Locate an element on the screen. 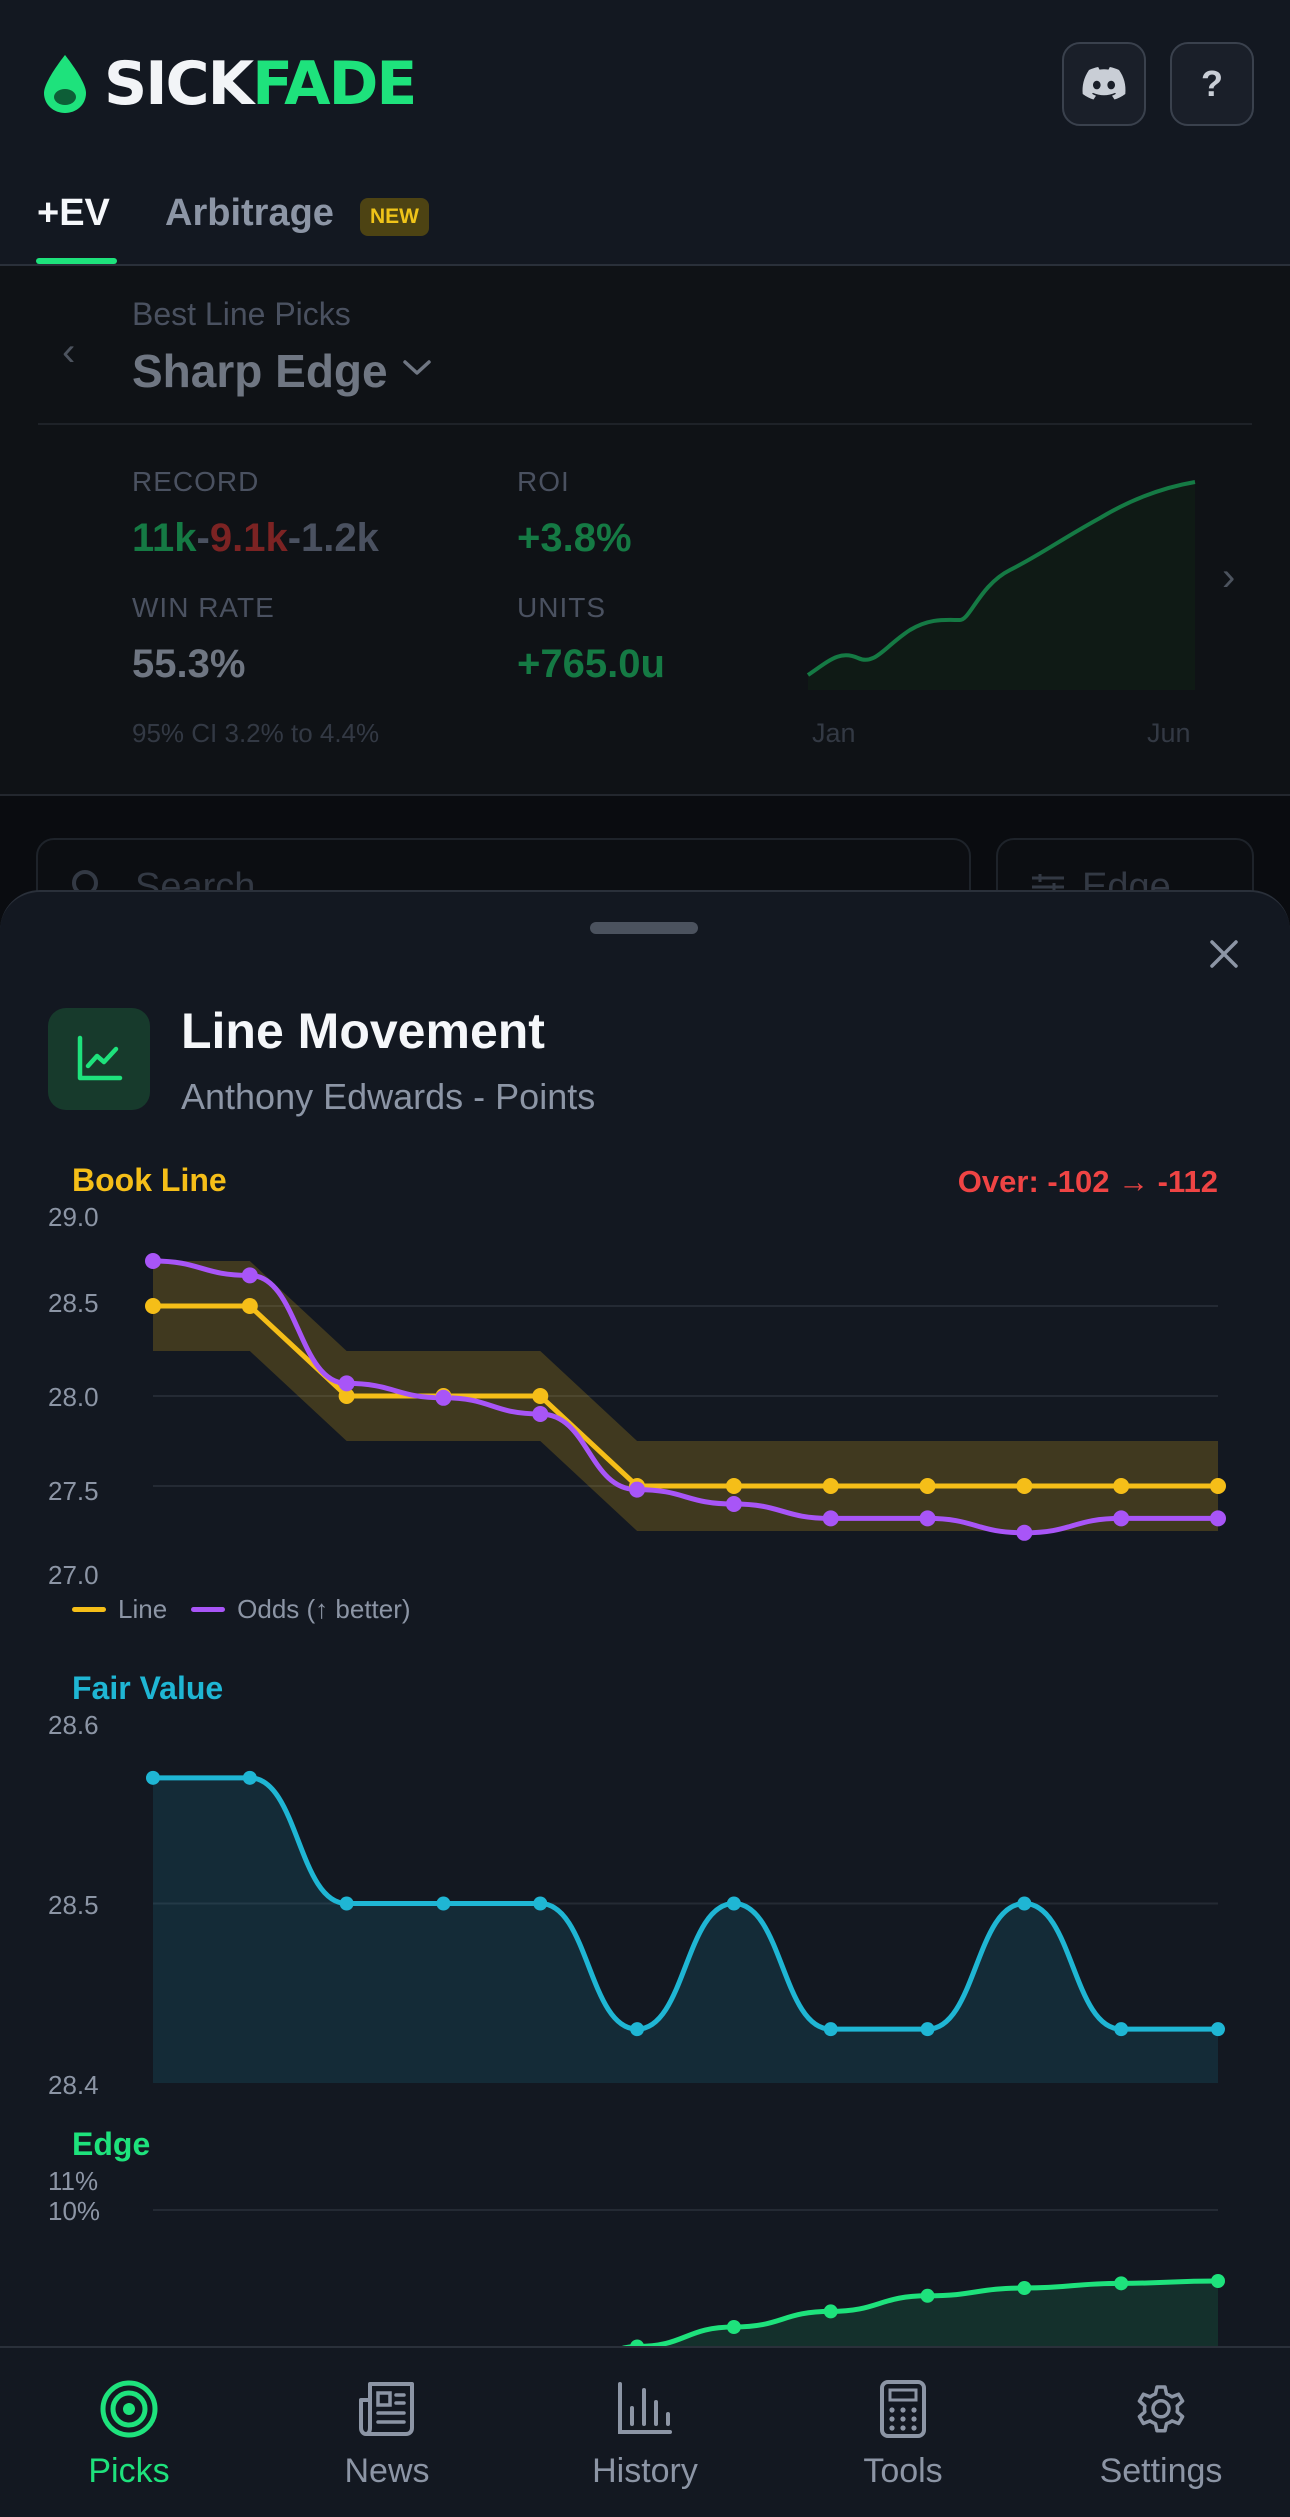 This screenshot has width=1290, height=2517. logo-text-part1: SICK is located at coordinates (179, 84).